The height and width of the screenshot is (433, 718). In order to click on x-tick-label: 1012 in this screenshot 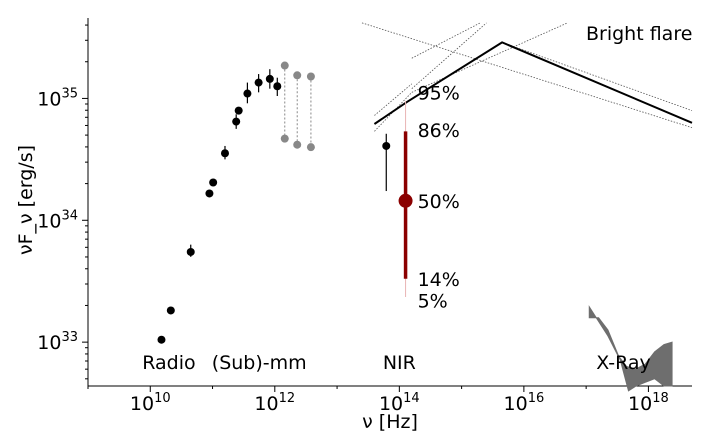, I will do `click(274, 403)`.